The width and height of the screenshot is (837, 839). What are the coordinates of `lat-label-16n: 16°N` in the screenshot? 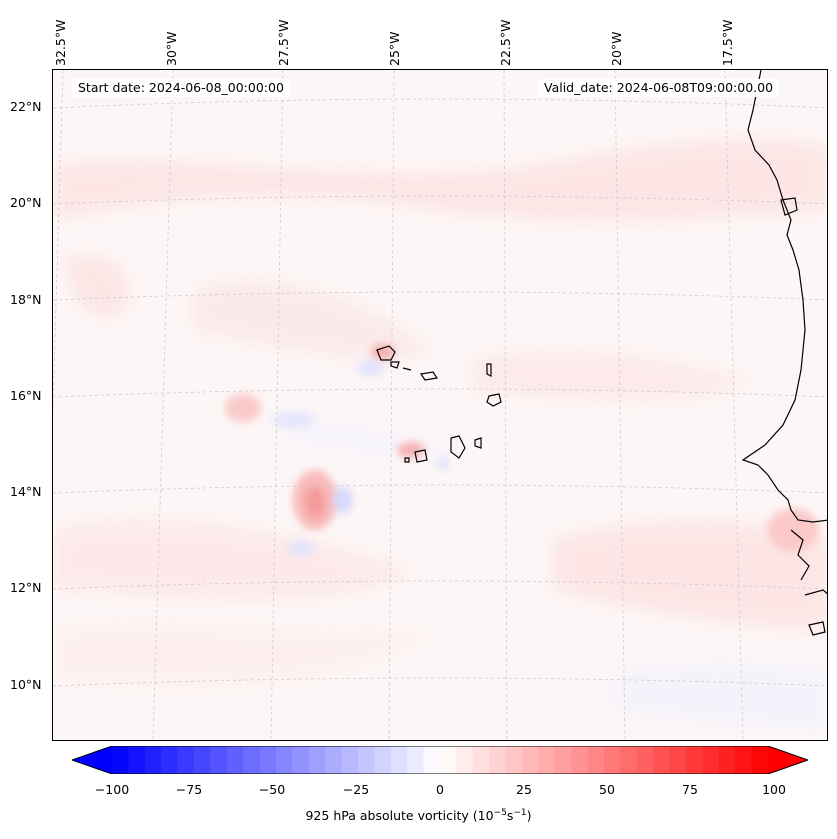 It's located at (26, 395).